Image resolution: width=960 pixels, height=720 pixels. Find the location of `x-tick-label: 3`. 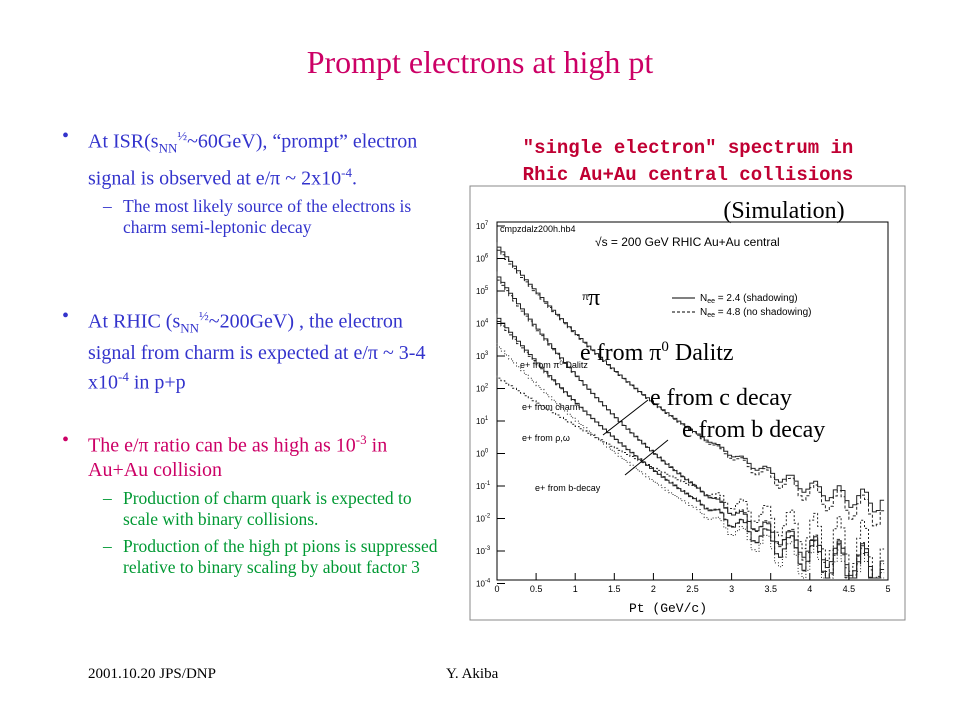

x-tick-label: 3 is located at coordinates (731, 589).